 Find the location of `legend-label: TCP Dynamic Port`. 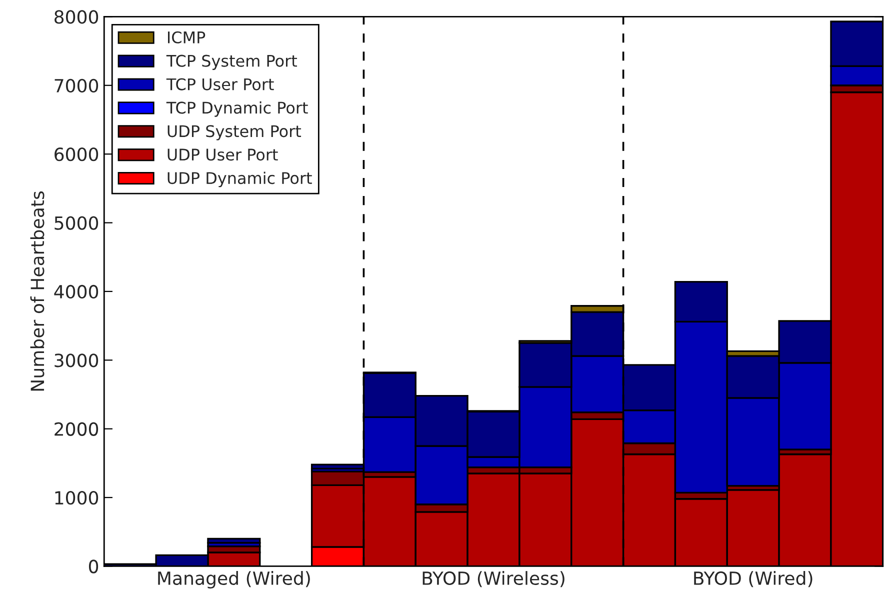

legend-label: TCP Dynamic Port is located at coordinates (237, 109).